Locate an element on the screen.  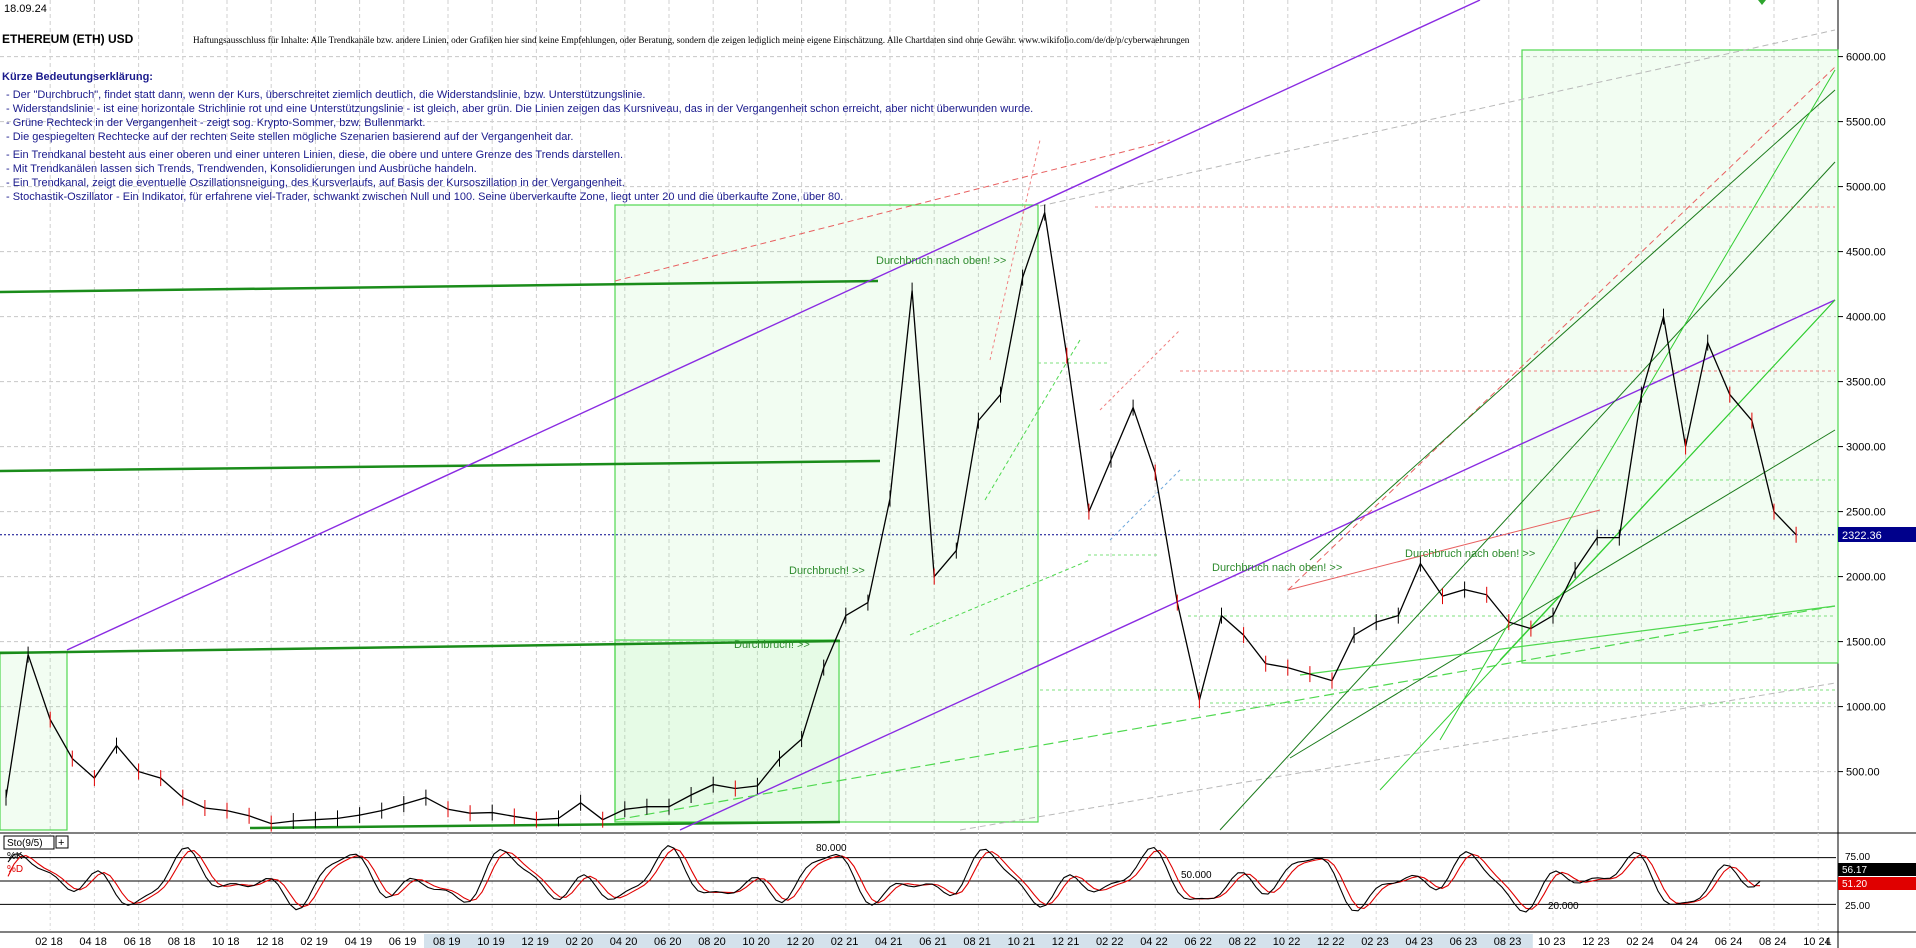
time-tick-label: 04 22 is located at coordinates (1154, 942).